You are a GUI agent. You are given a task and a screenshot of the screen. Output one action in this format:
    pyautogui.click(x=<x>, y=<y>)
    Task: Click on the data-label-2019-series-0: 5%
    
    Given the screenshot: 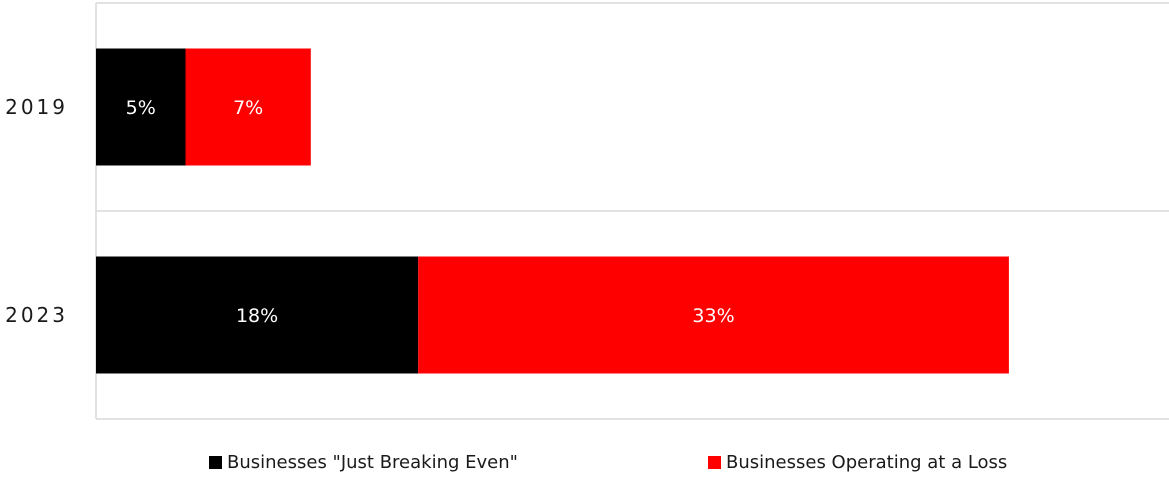 What is the action you would take?
    pyautogui.click(x=141, y=108)
    